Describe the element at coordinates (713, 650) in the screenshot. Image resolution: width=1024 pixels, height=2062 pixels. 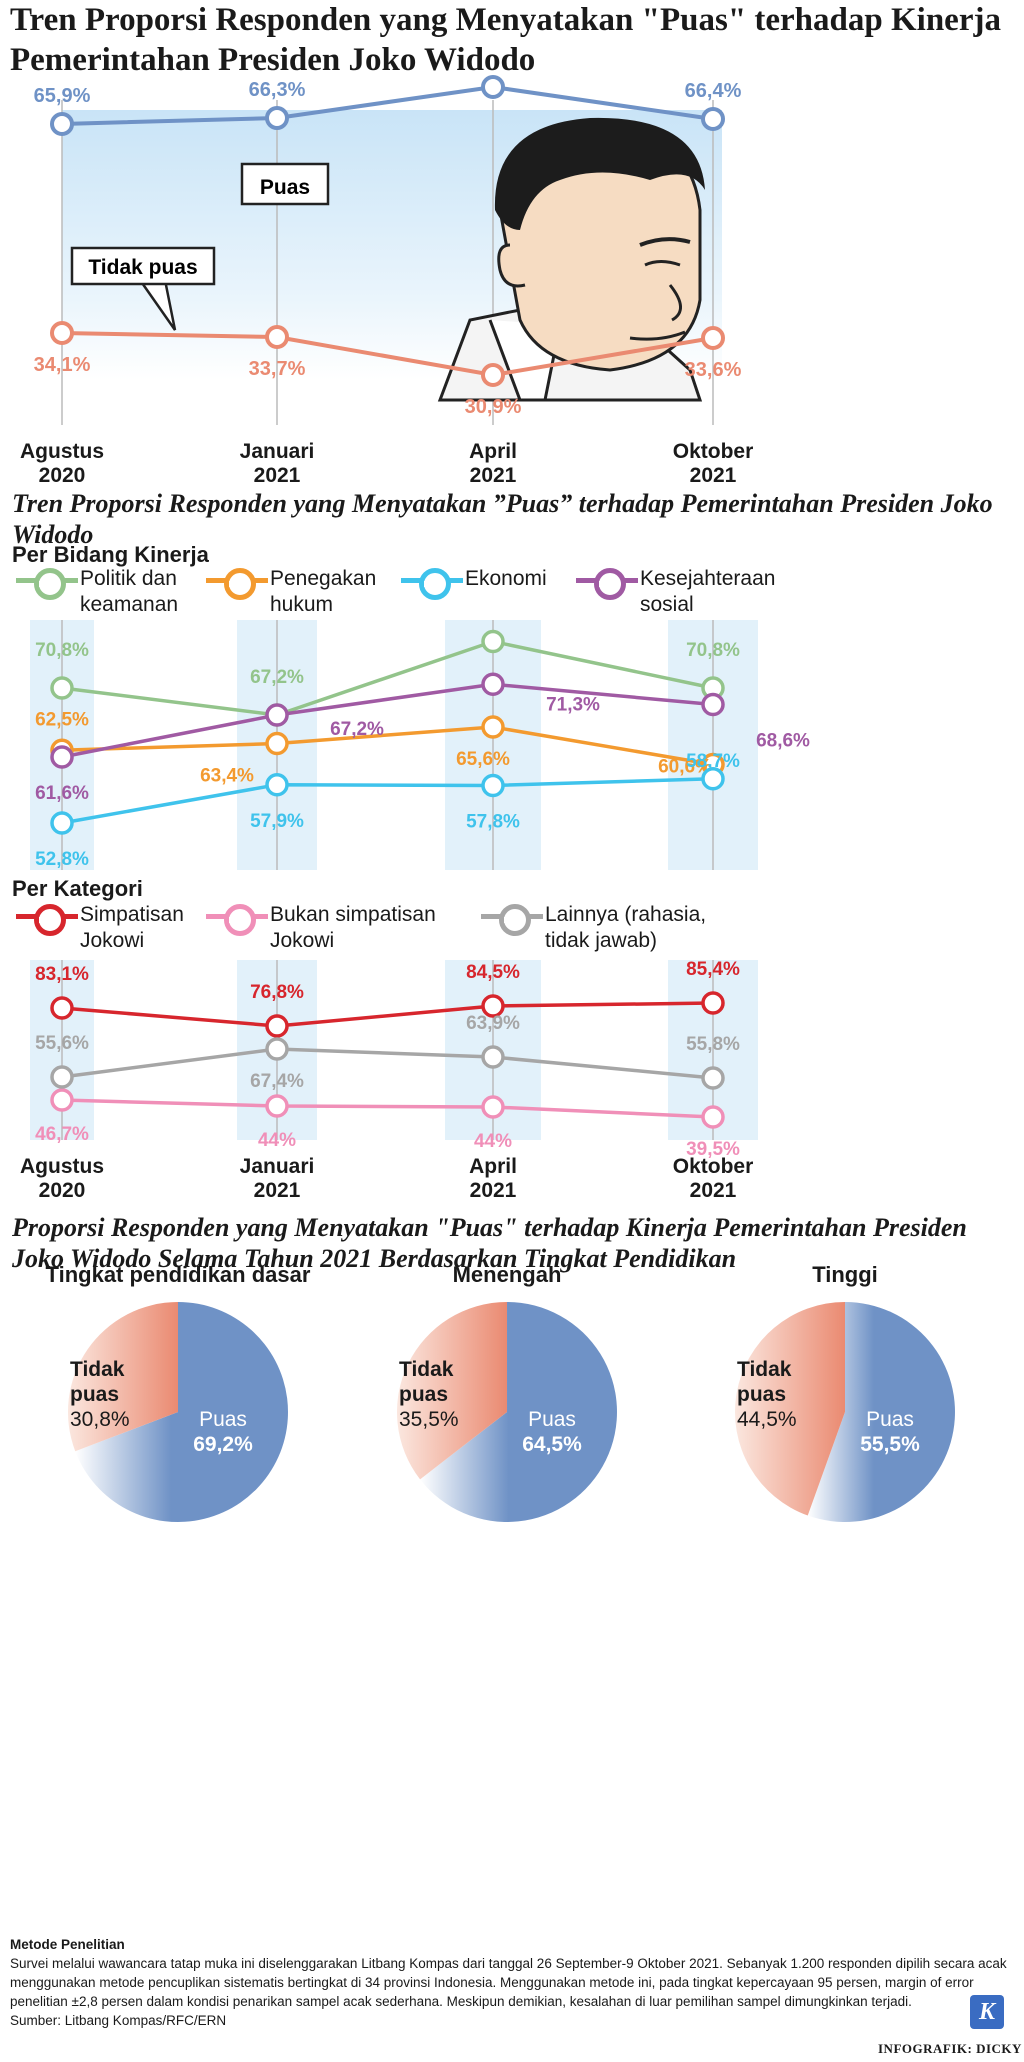
I see `data-label-politik-dan-keamanan-3: 70,8%` at that location.